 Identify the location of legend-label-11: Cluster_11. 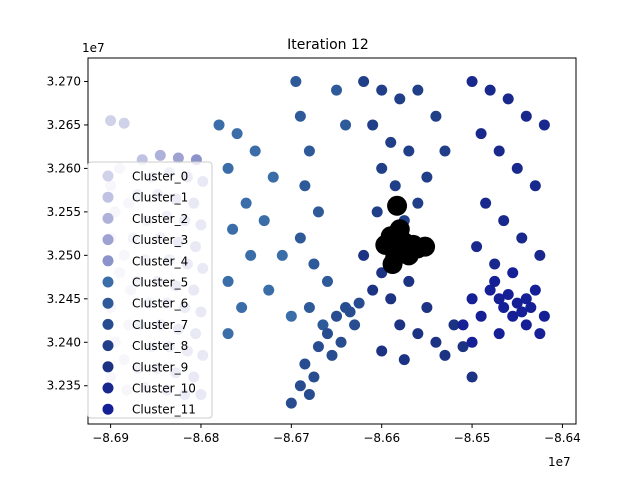
(164, 410).